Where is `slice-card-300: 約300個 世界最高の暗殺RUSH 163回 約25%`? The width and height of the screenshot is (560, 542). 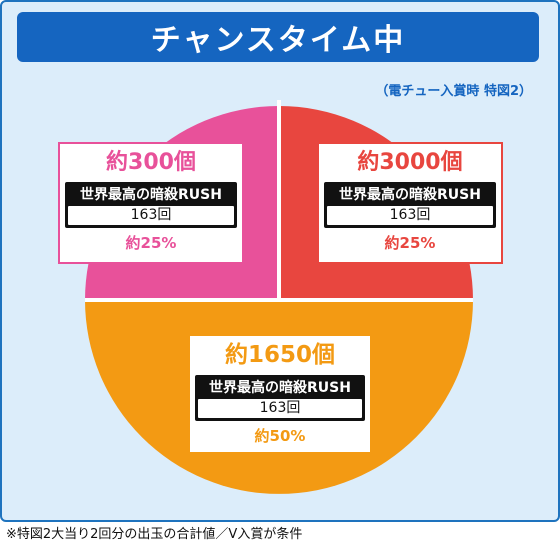
slice-card-300: 約300個 世界最高の暗殺RUSH 163回 約25% is located at coordinates (151, 203).